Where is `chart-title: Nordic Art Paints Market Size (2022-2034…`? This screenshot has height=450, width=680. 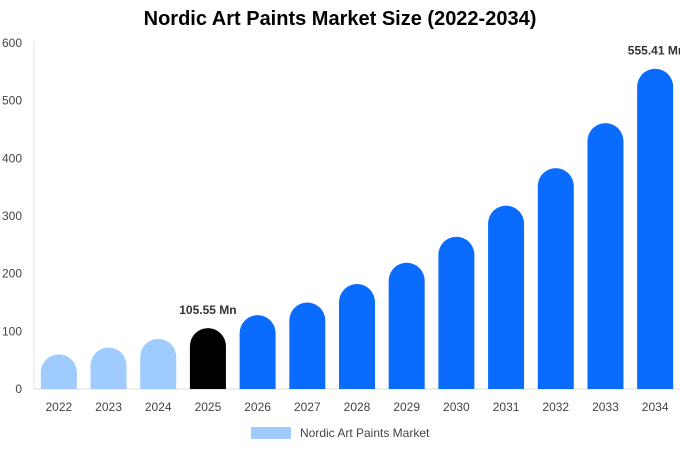
chart-title: Nordic Art Paints Market Size (2022-2034… is located at coordinates (340, 19).